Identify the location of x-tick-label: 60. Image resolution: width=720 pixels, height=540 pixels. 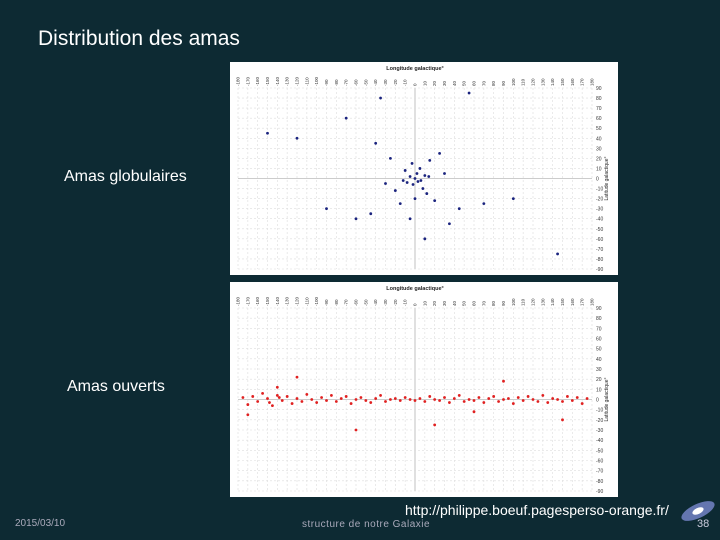
(474, 303).